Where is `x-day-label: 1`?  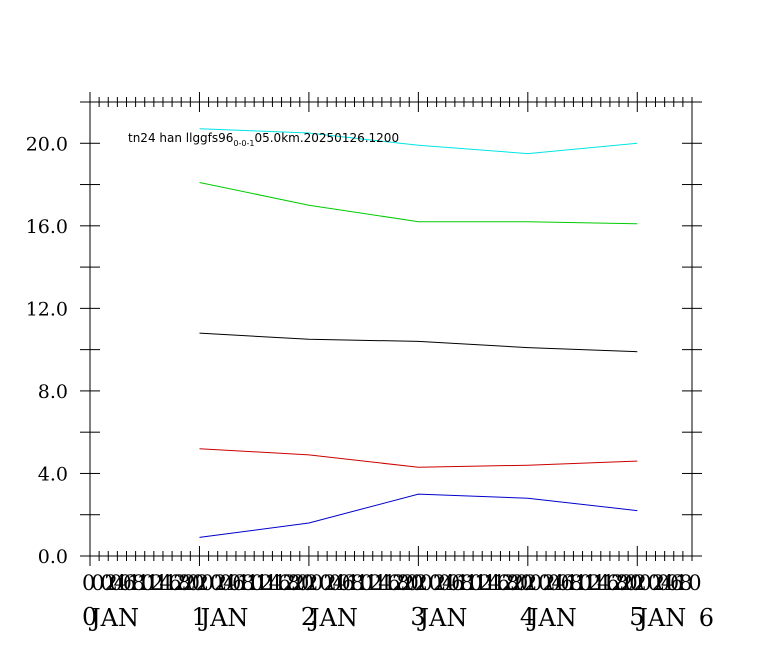 x-day-label: 1 is located at coordinates (198, 617).